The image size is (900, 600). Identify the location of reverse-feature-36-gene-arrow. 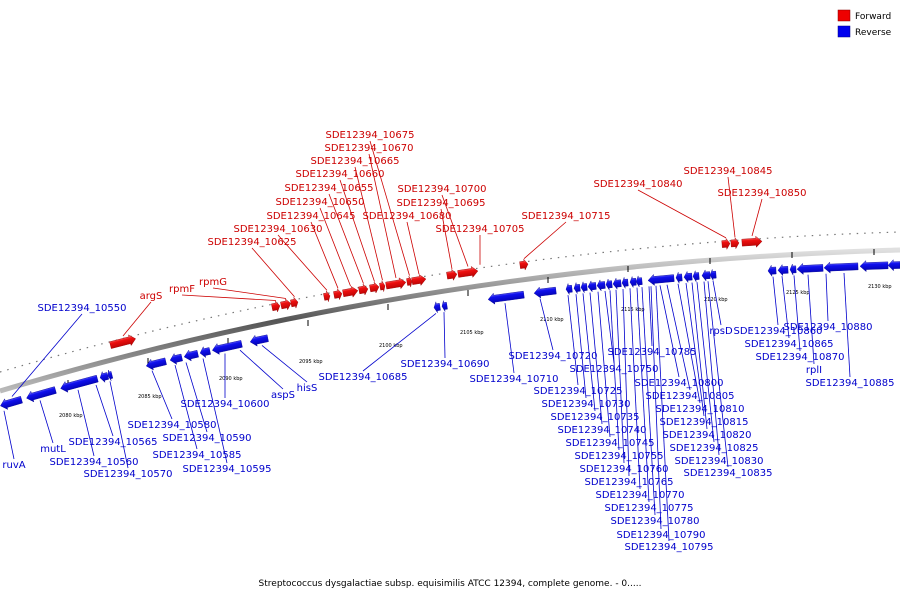
(874, 266).